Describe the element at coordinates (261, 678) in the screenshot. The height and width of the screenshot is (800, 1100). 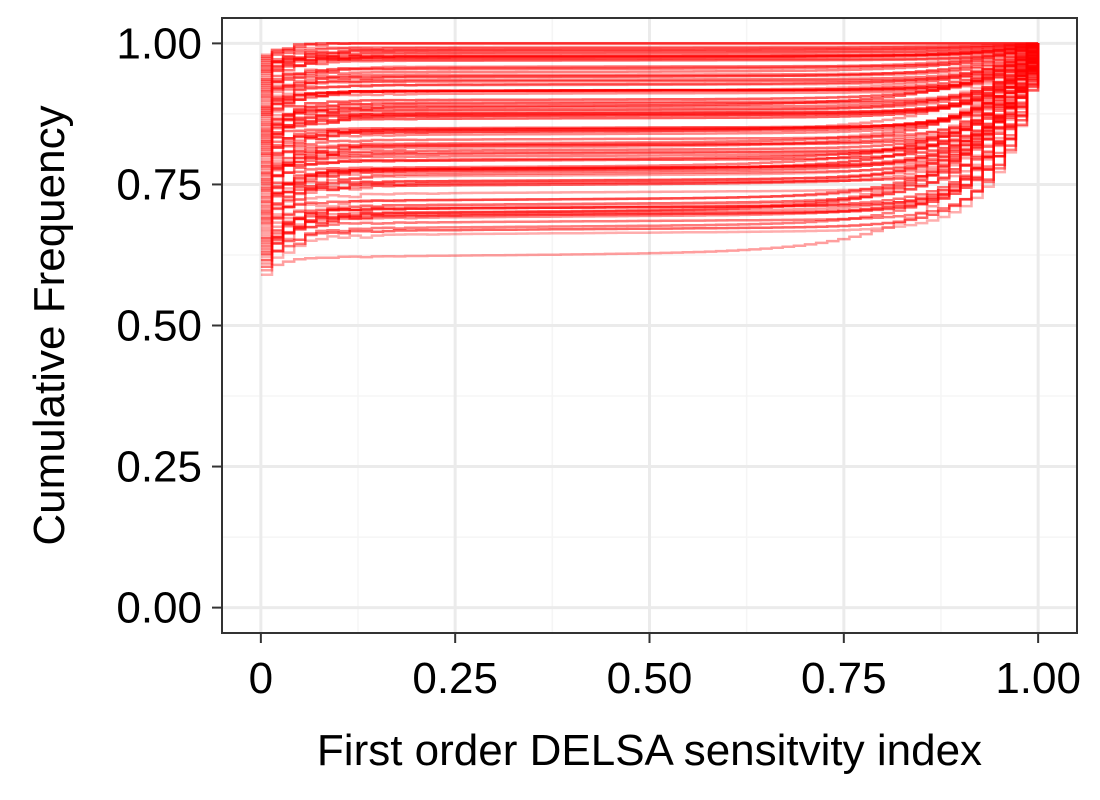
I see `x-tick-label: 0` at that location.